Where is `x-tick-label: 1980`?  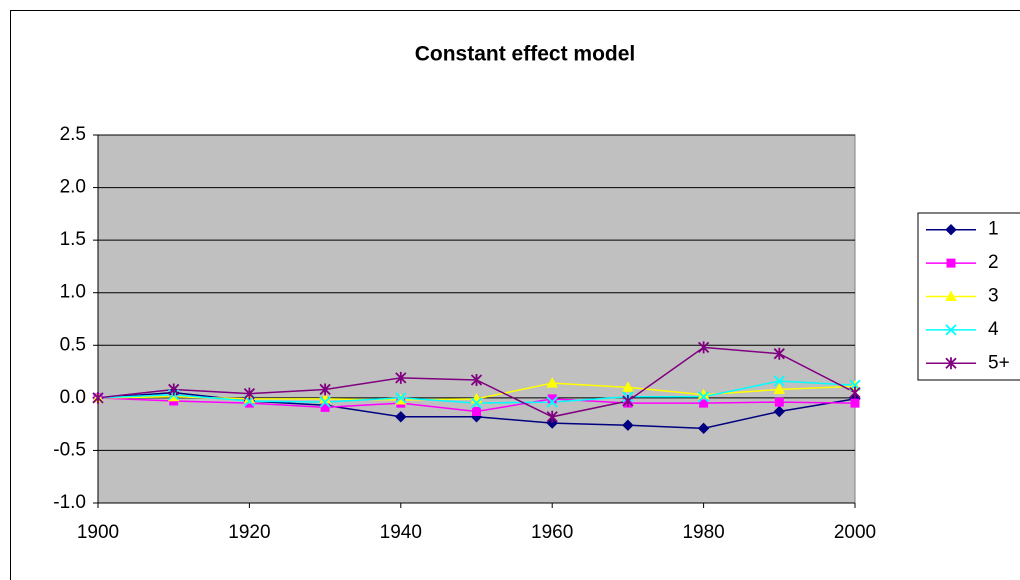
x-tick-label: 1980 is located at coordinates (703, 532).